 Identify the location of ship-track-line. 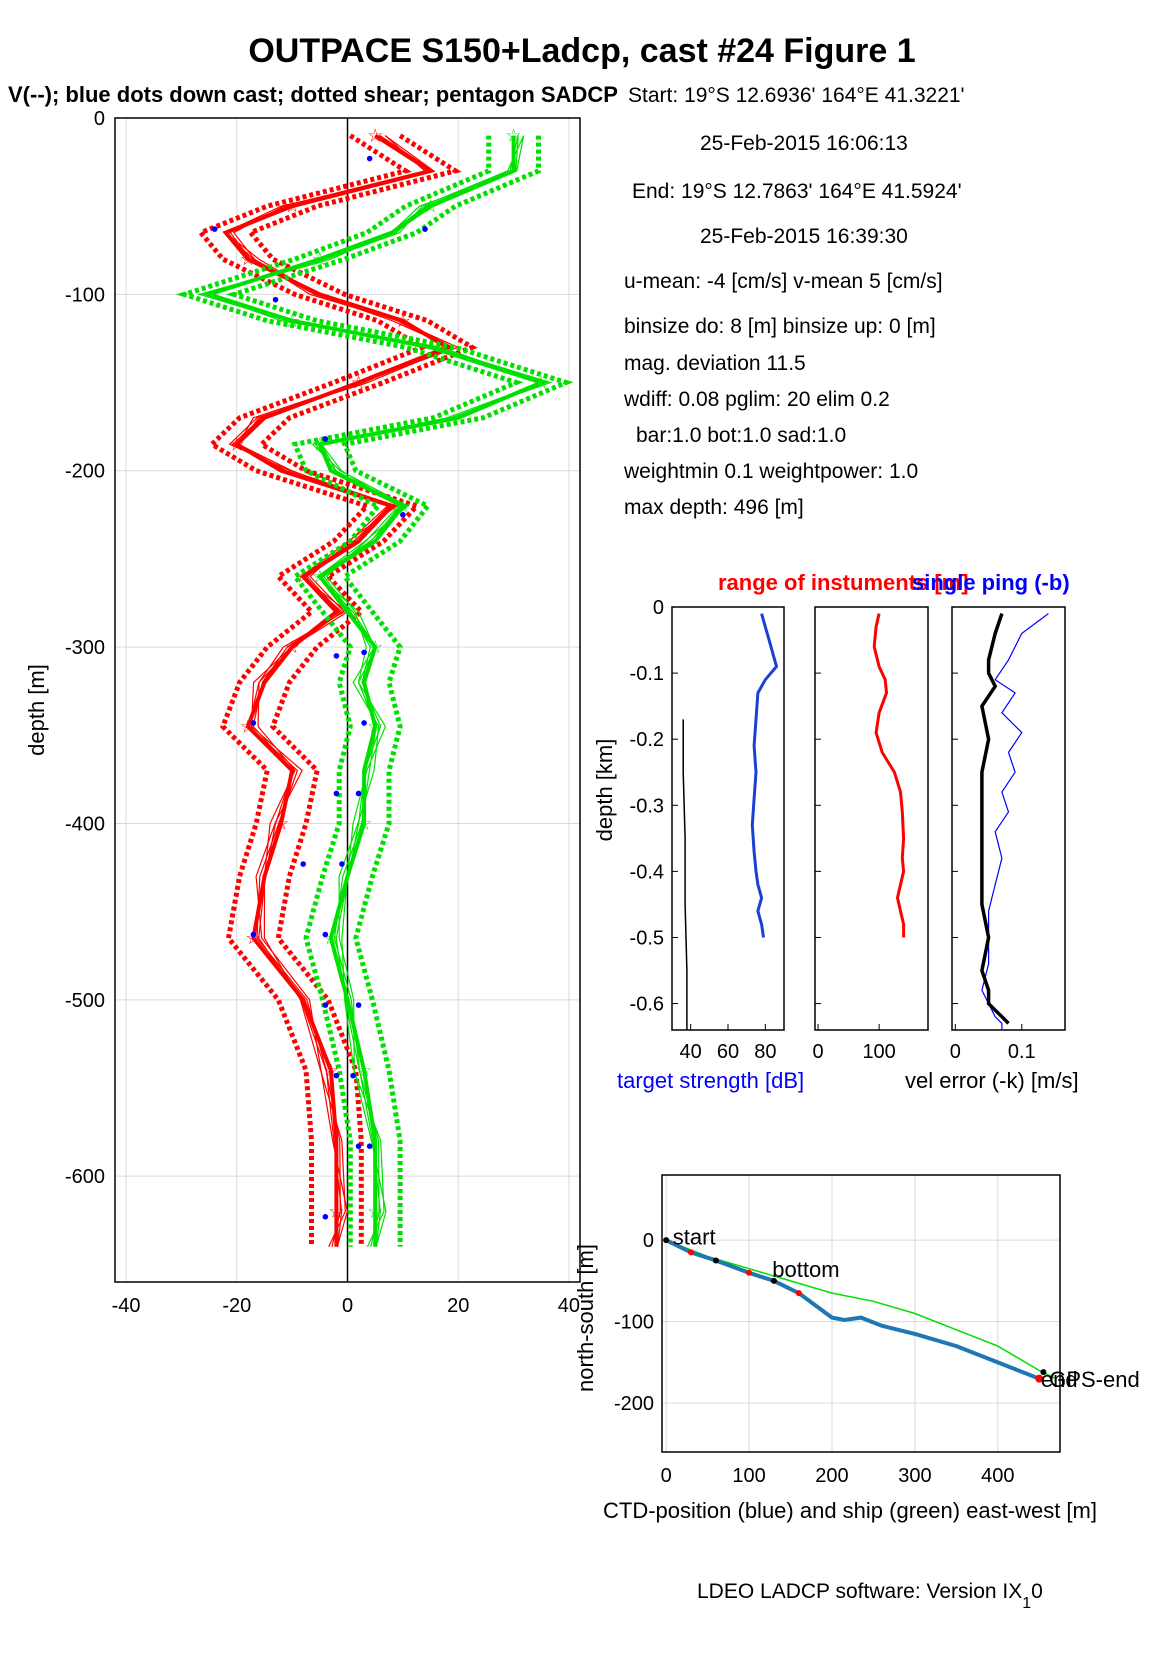
(861, 1309).